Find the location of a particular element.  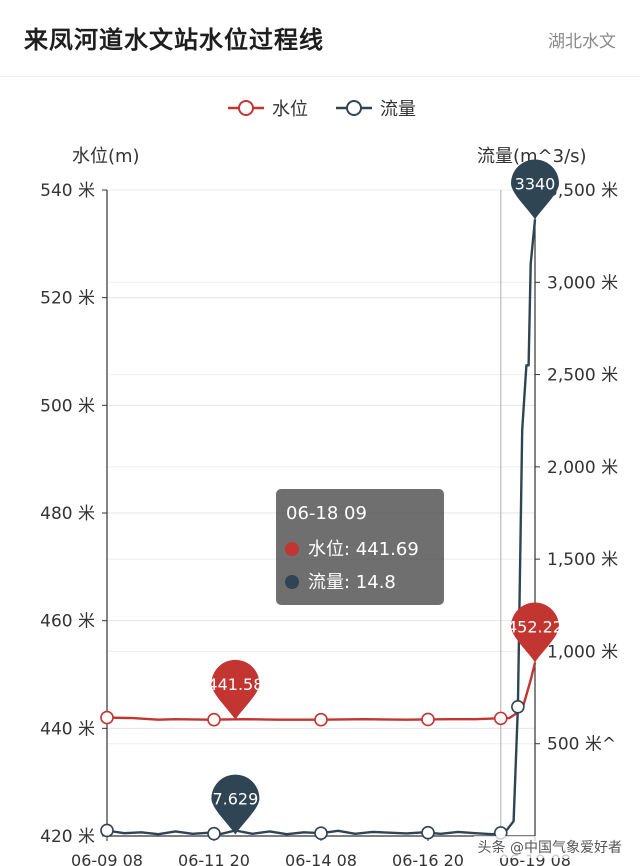

x-tick-label: 06-11 20 is located at coordinates (214, 858).